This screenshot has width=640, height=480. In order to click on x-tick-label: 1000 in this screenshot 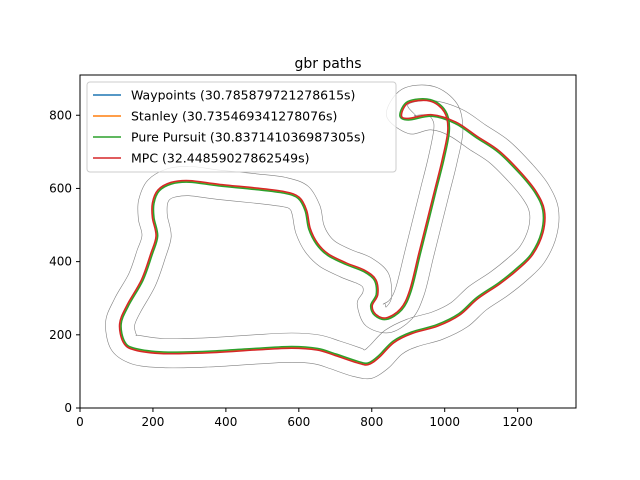, I will do `click(444, 422)`.